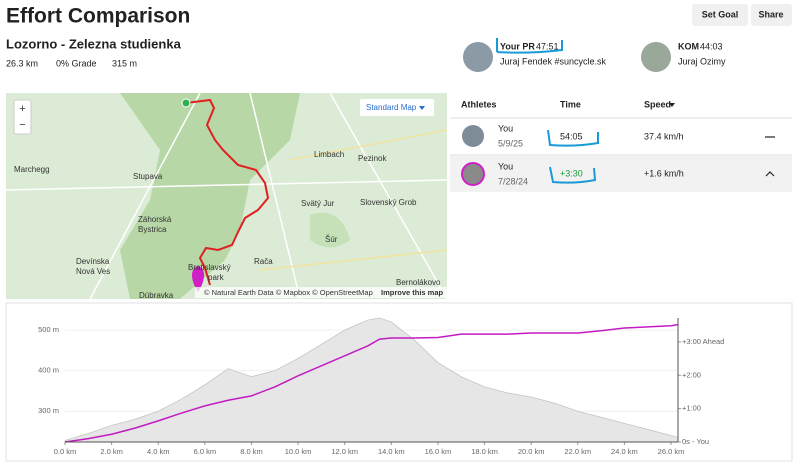 The image size is (800, 462). I want to click on kom-time: 44:03, so click(711, 46).